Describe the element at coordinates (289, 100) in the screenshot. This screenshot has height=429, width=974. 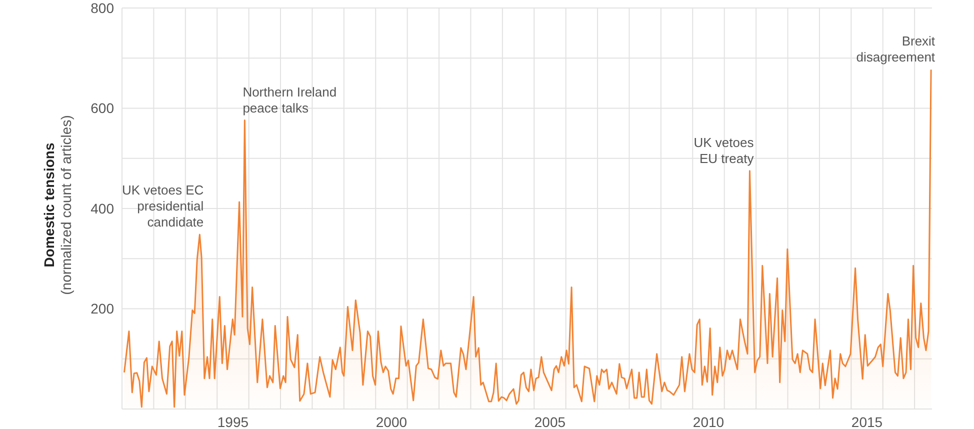
I see `annotation: Northern Ireland peace talks` at that location.